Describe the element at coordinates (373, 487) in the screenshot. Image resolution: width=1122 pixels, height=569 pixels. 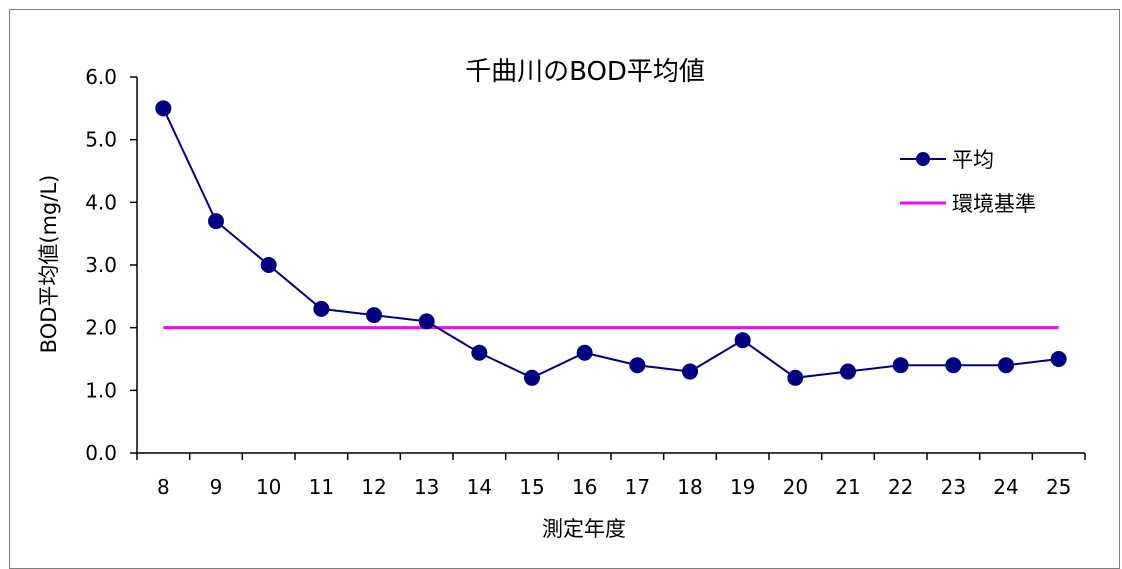
I see `x-tick-label: 12` at that location.